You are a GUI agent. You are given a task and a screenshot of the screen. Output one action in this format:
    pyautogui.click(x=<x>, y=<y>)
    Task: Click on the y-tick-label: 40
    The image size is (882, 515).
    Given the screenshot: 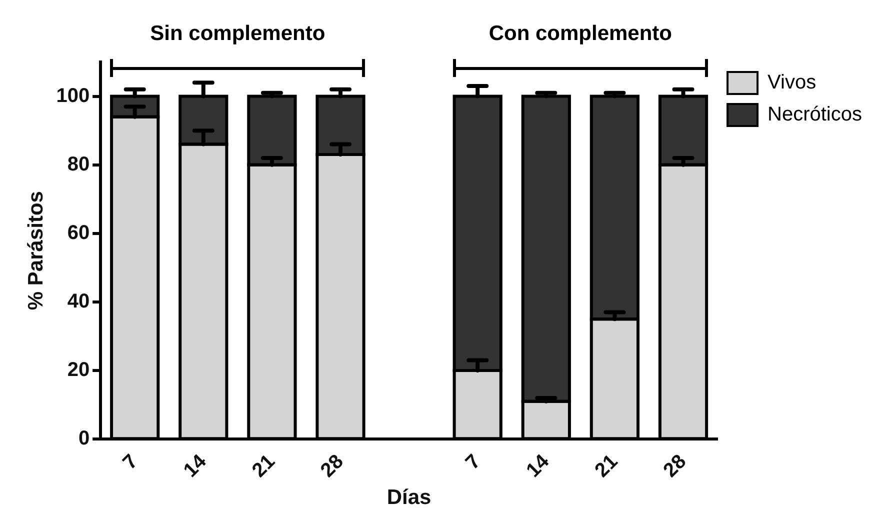 What is the action you would take?
    pyautogui.click(x=78, y=301)
    